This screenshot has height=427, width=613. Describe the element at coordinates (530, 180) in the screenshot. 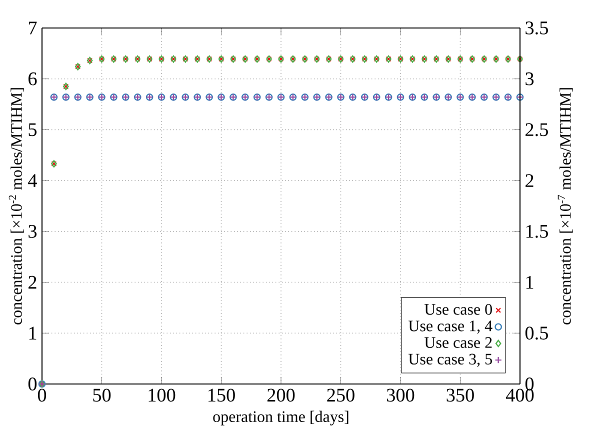

I see `y2-tick-label: 2` at that location.